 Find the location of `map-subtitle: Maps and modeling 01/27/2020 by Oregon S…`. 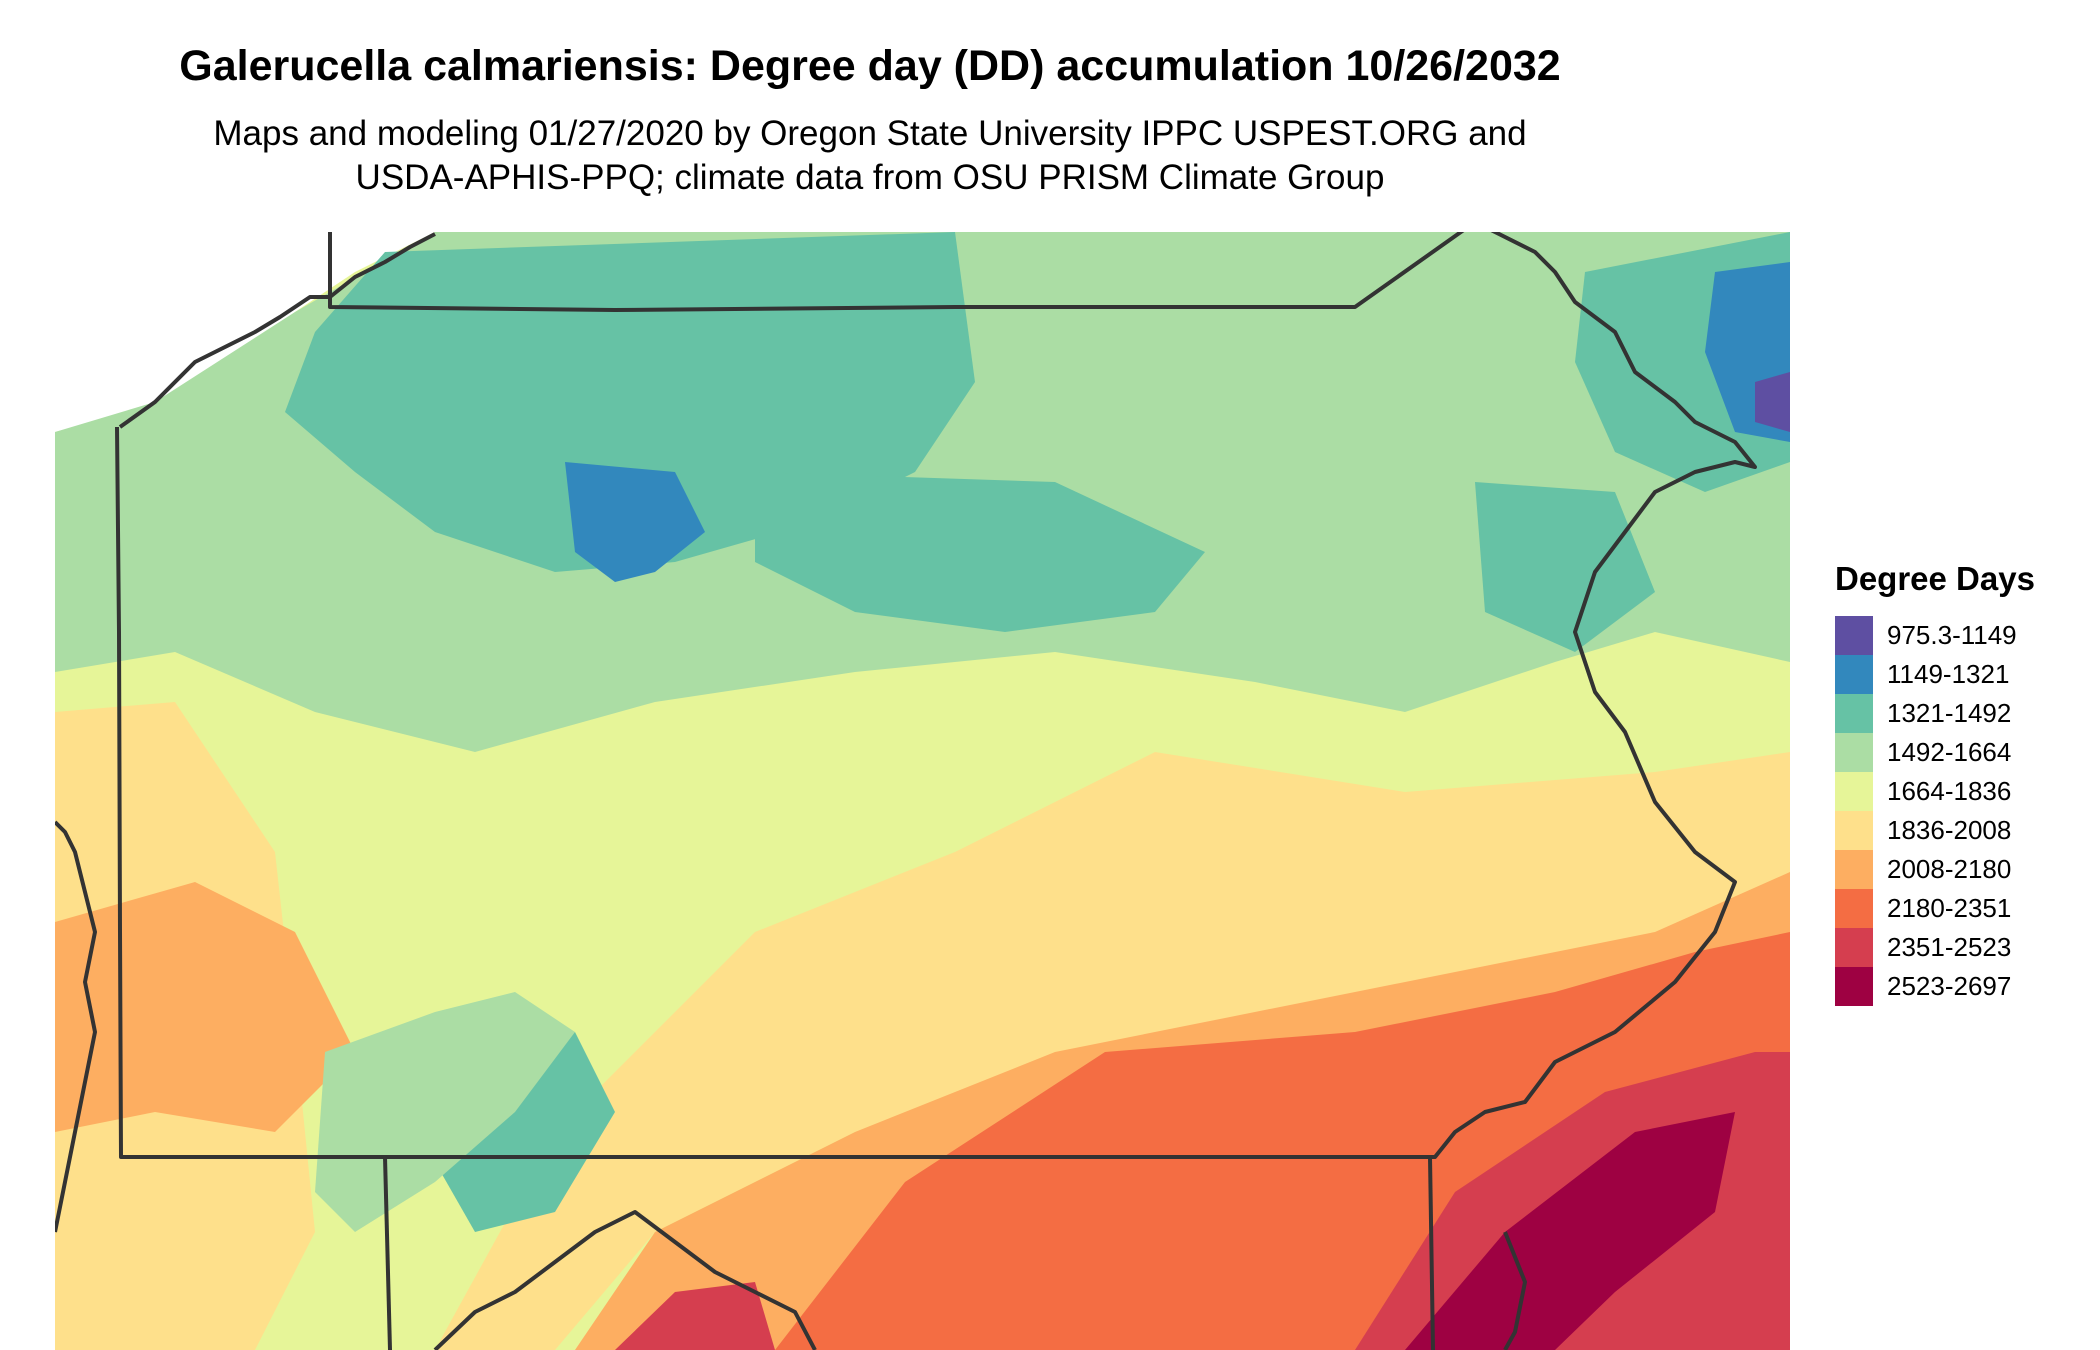

map-subtitle: Maps and modeling 01/27/2020 by Oregon S… is located at coordinates (870, 156).